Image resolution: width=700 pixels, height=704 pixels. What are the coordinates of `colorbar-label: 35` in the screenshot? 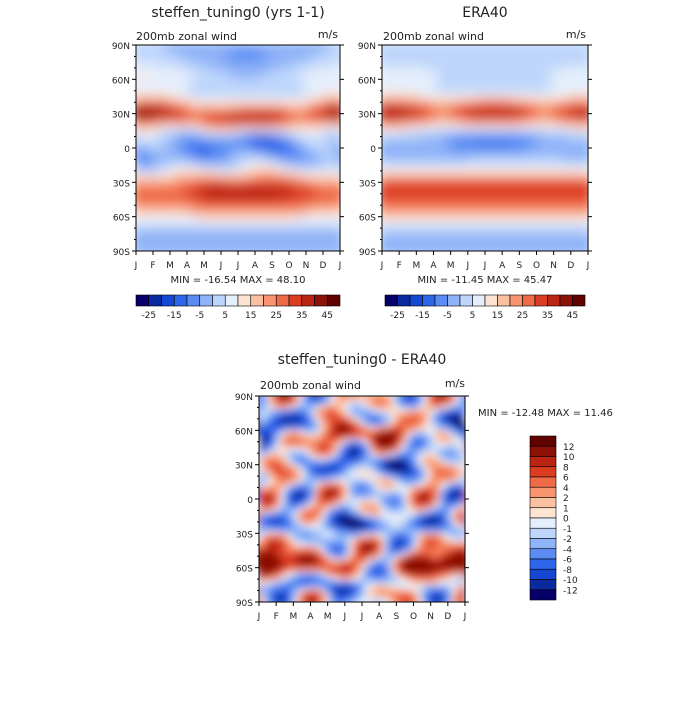 It's located at (301, 316).